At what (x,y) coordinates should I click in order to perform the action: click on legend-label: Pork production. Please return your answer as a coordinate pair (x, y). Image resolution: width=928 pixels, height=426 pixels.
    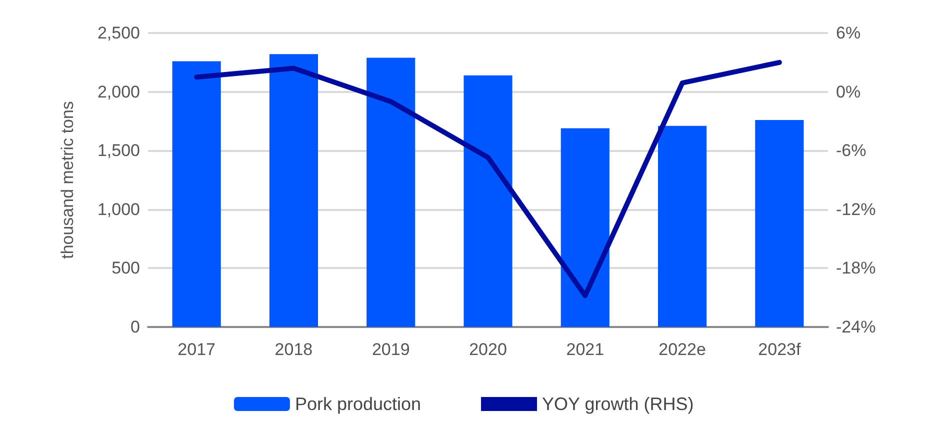
    Looking at the image, I should click on (358, 404).